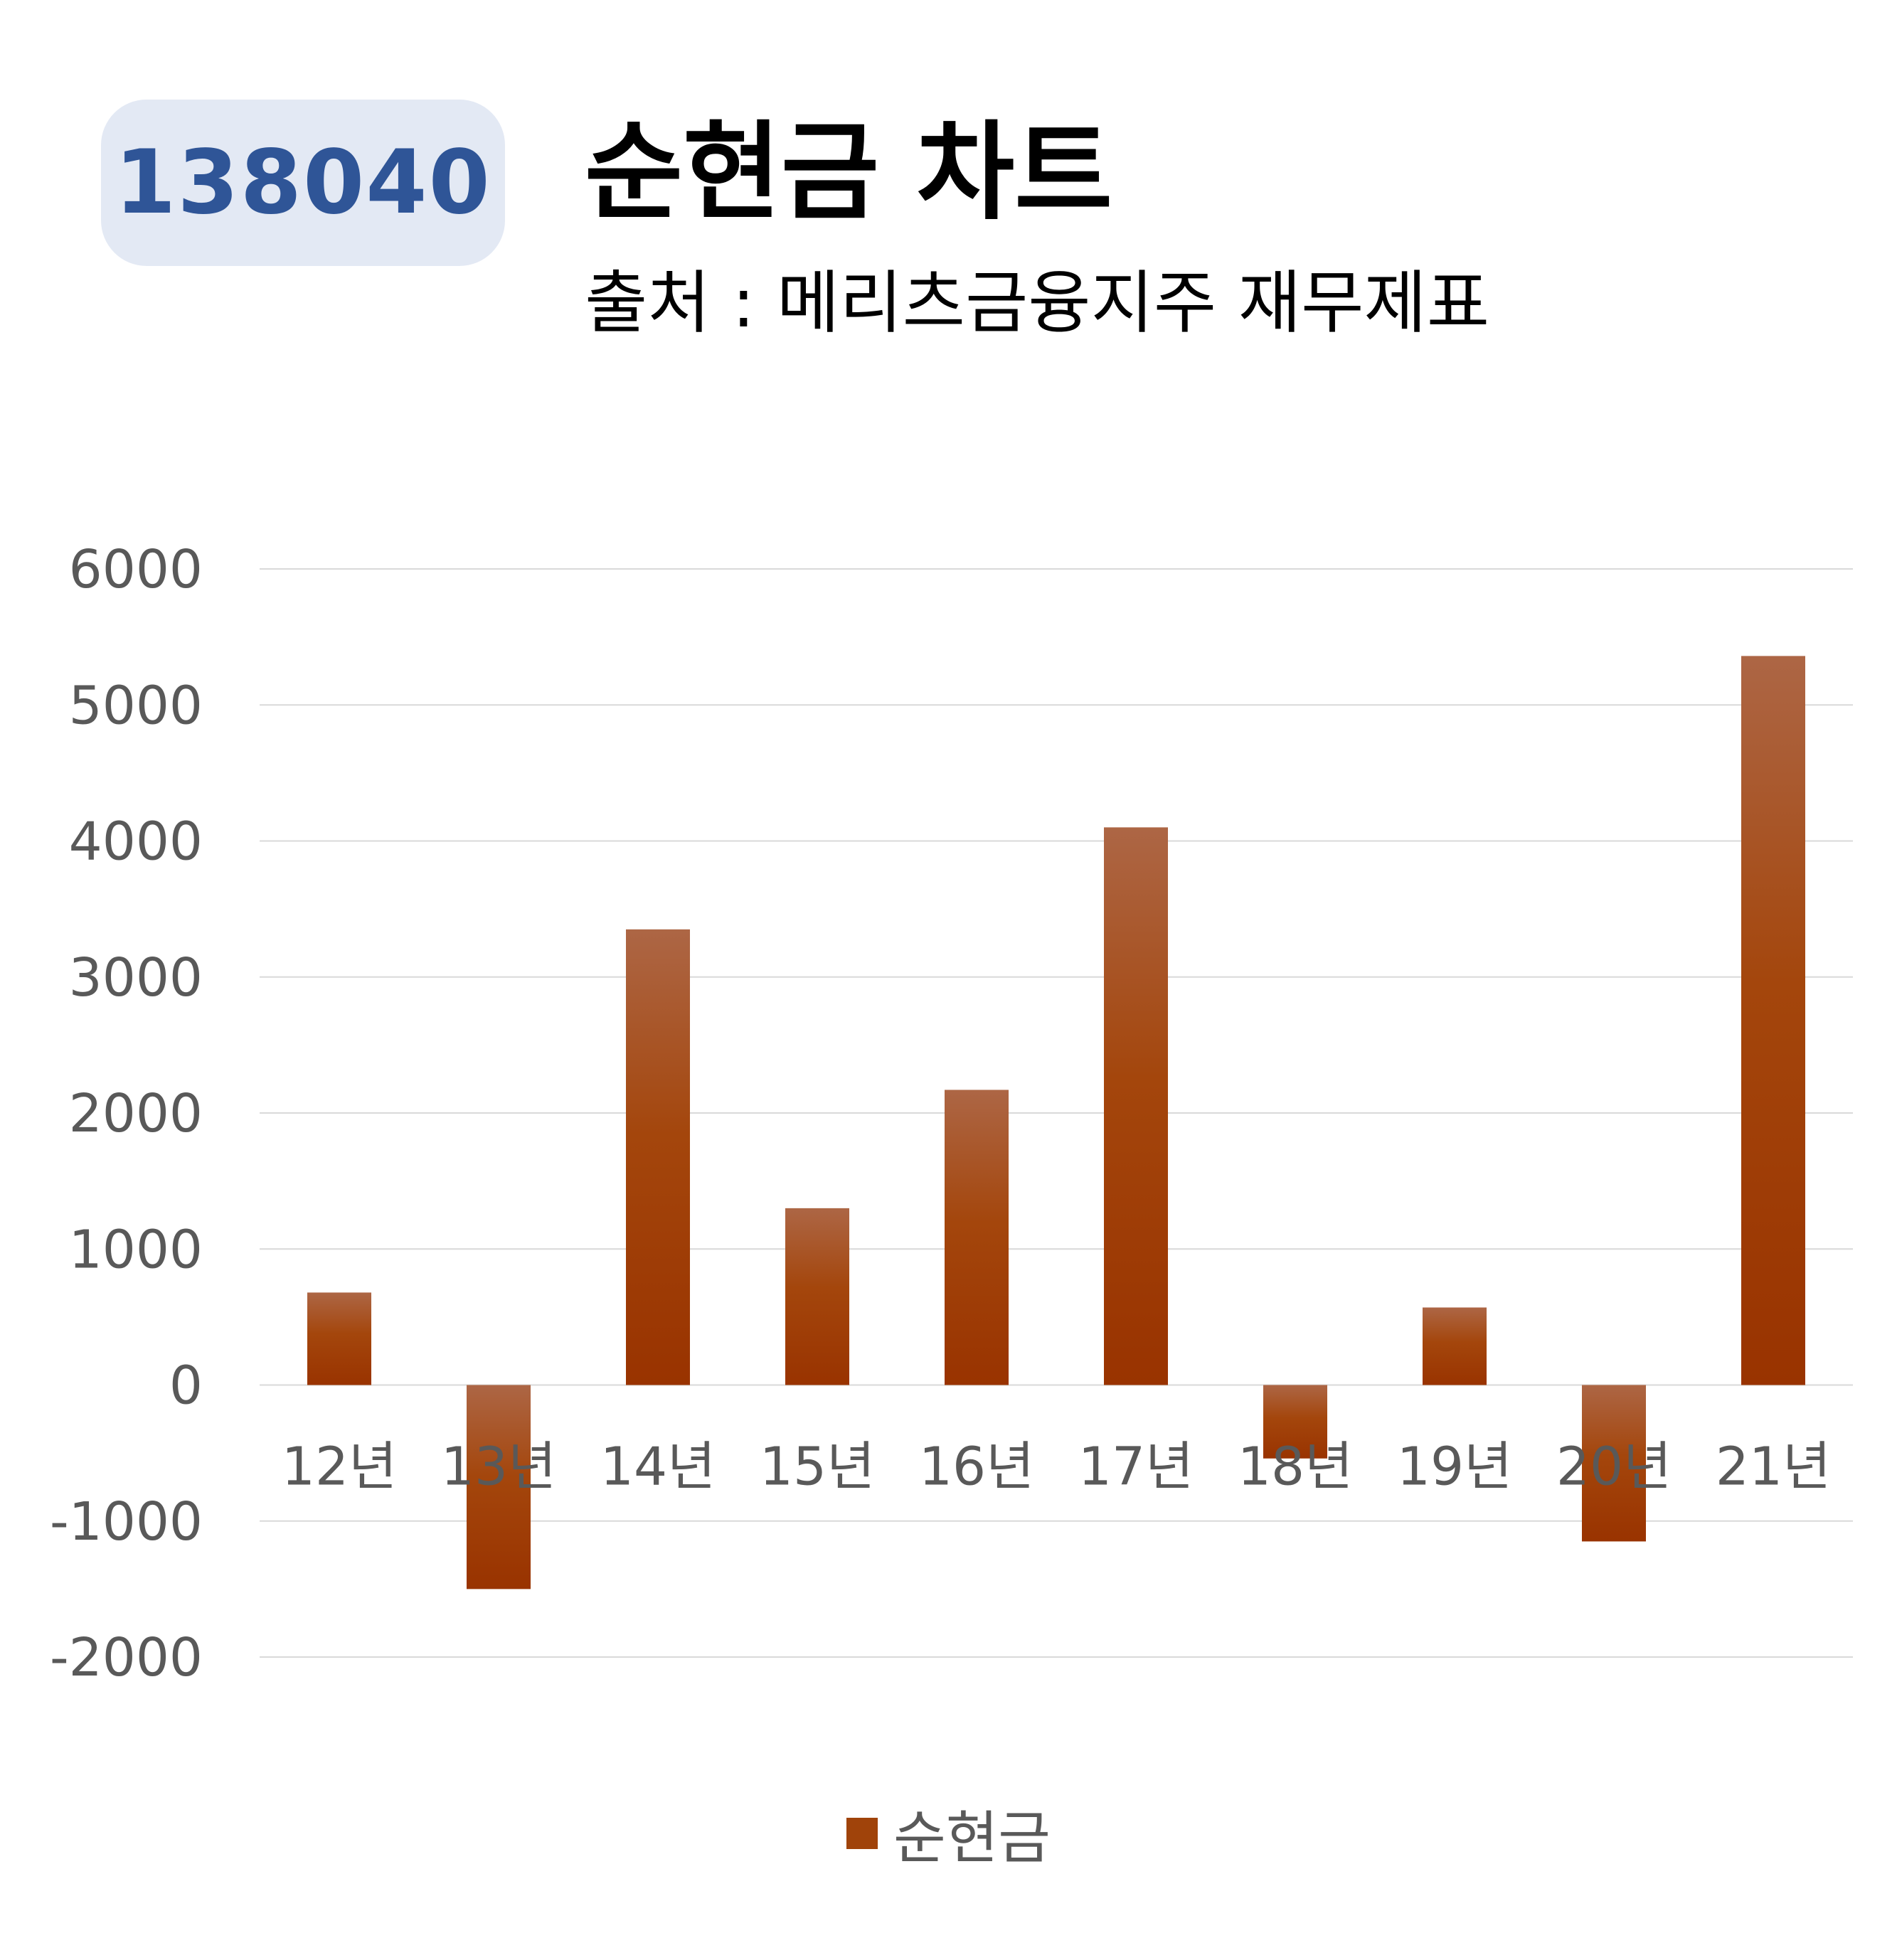 The image size is (1897, 1960). I want to click on y-tick-label: 5000, so click(136, 705).